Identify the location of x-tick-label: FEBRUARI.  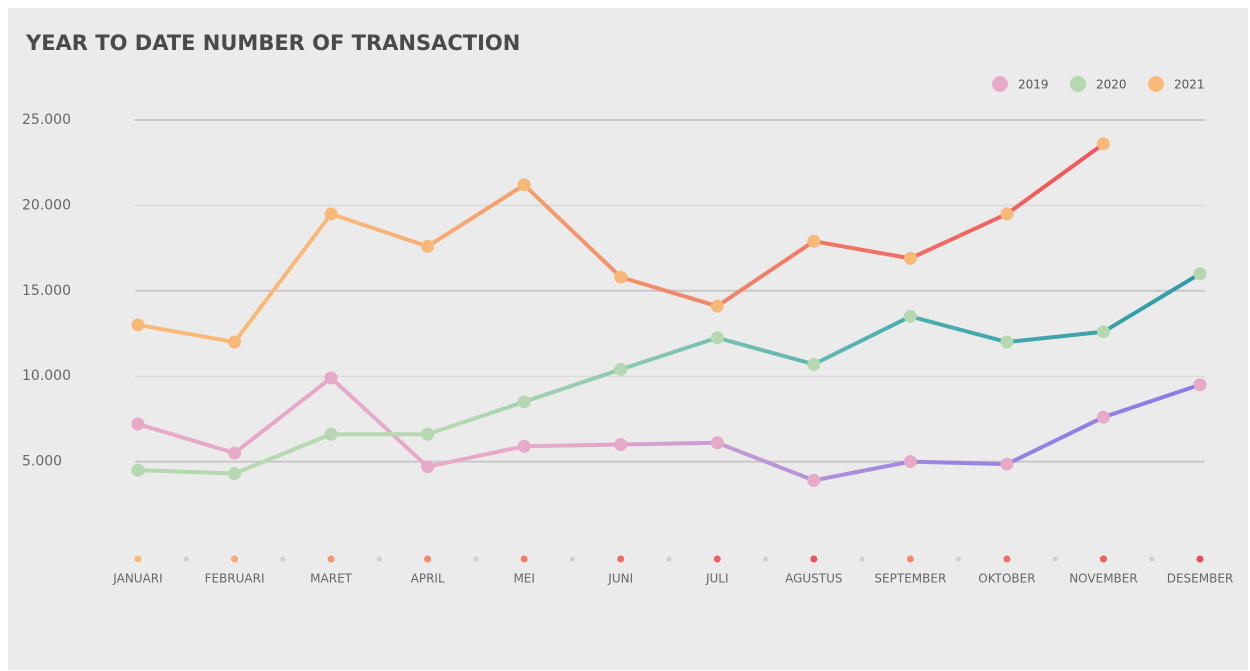
(235, 579).